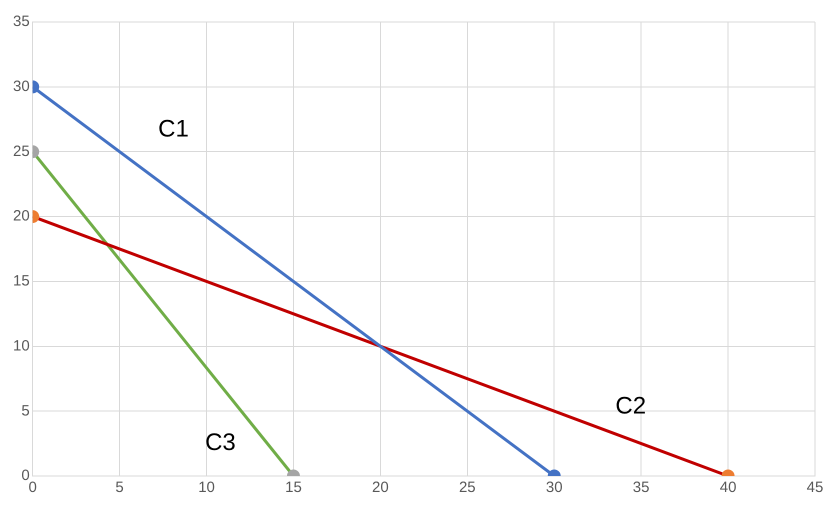 The height and width of the screenshot is (506, 833). What do you see at coordinates (206, 487) in the screenshot?
I see `x-tick-label: 10` at bounding box center [206, 487].